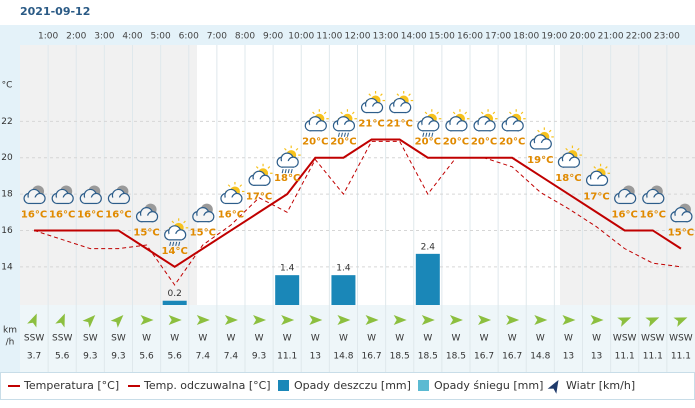 Image resolution: width=695 pixels, height=408 pixels. Describe the element at coordinates (55, 11) in the screenshot. I see `date: 2021-09-12` at that location.